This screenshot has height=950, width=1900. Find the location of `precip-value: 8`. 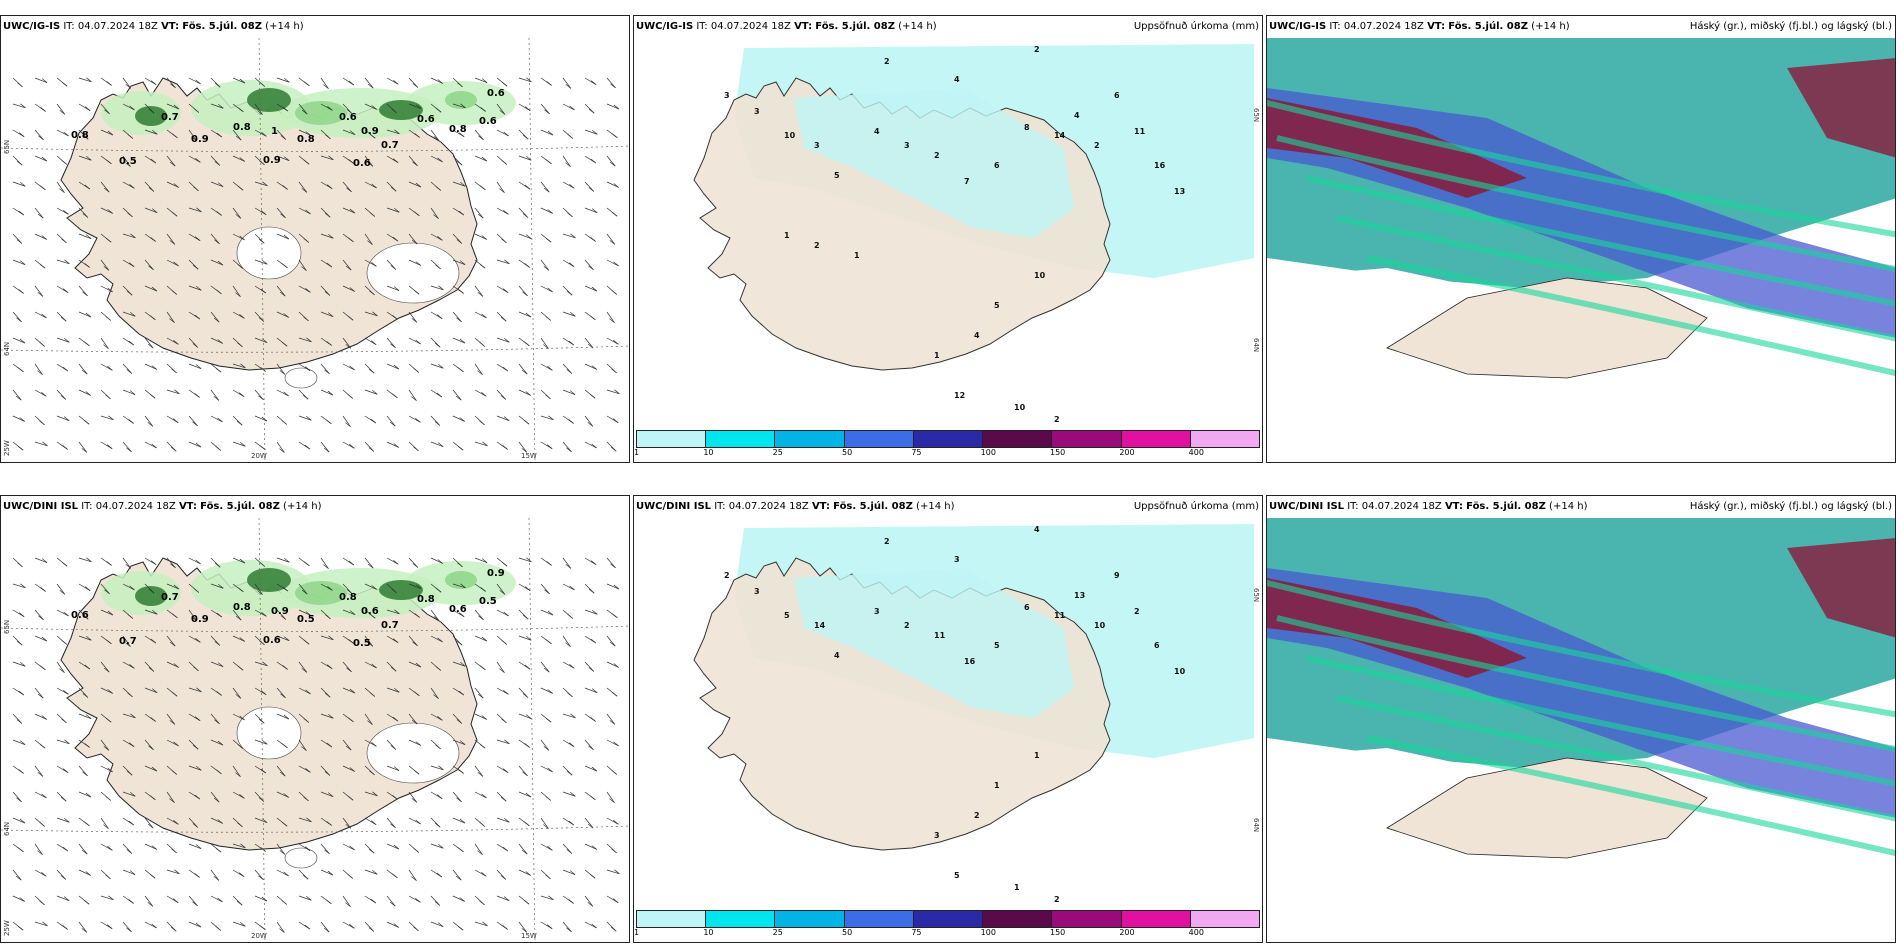

precip-value: 8 is located at coordinates (1027, 127).